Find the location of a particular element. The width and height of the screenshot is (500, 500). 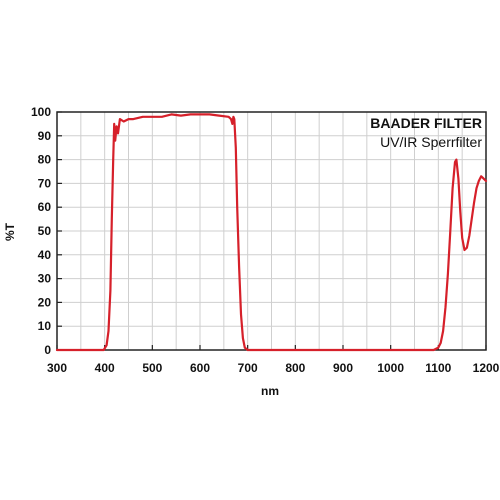

x-tick-label: 500 is located at coordinates (152, 368).